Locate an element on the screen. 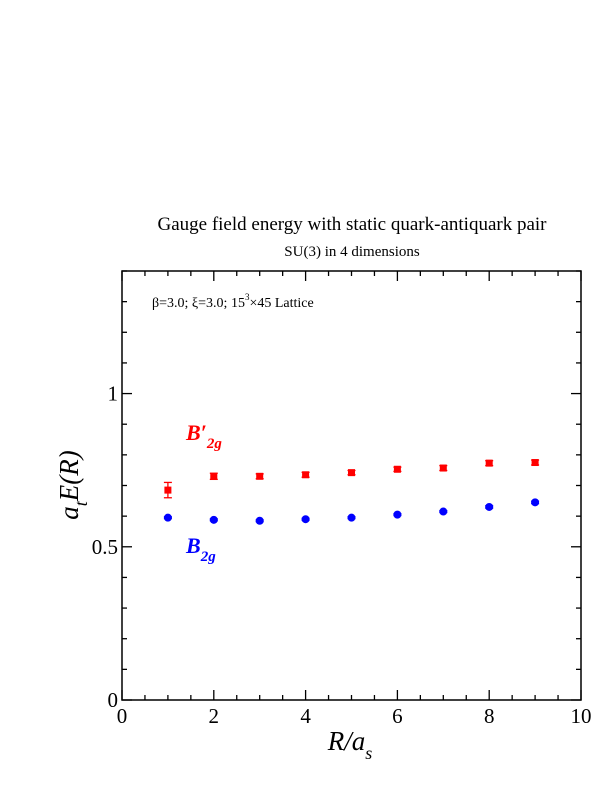  x-tick-label: 0 is located at coordinates (122, 716).